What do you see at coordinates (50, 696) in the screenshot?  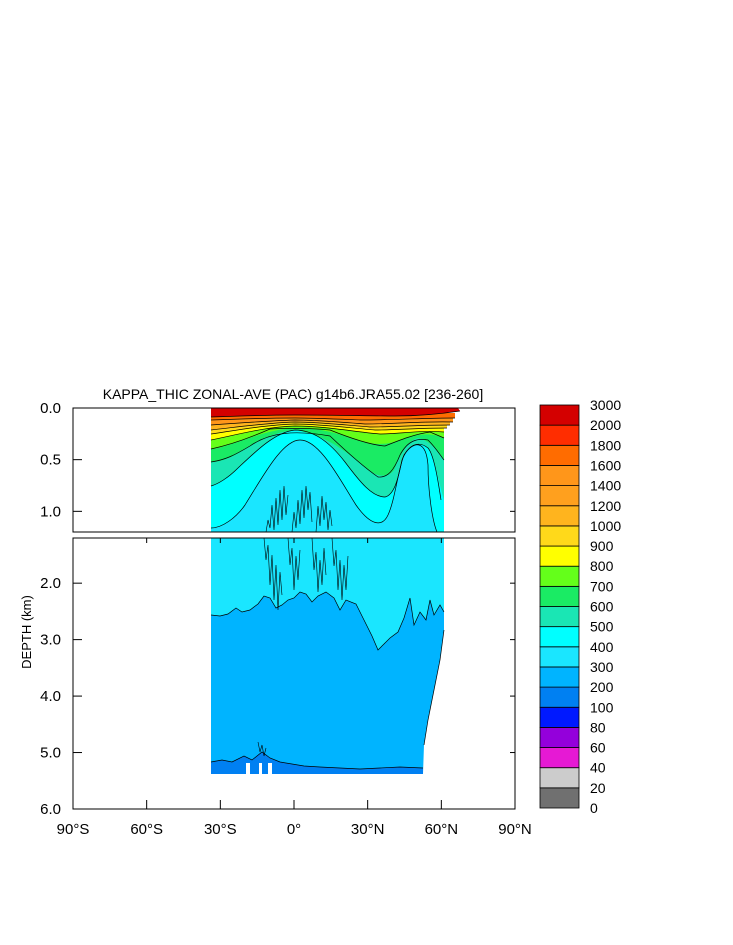 I see `y-tick-label-lower: 4.0` at bounding box center [50, 696].